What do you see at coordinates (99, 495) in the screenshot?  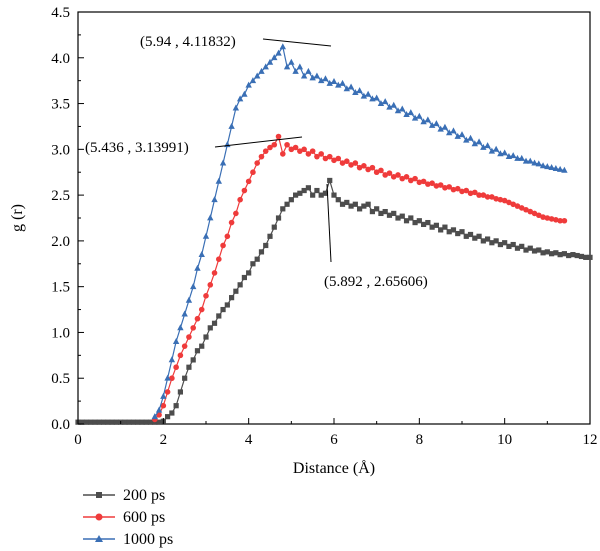 I see `legend-marker-200ps` at bounding box center [99, 495].